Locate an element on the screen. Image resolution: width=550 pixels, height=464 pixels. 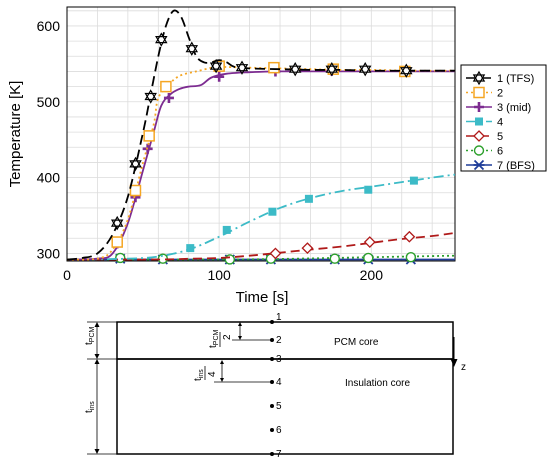
half-pcm-arrow-down is located at coordinates (240, 338).